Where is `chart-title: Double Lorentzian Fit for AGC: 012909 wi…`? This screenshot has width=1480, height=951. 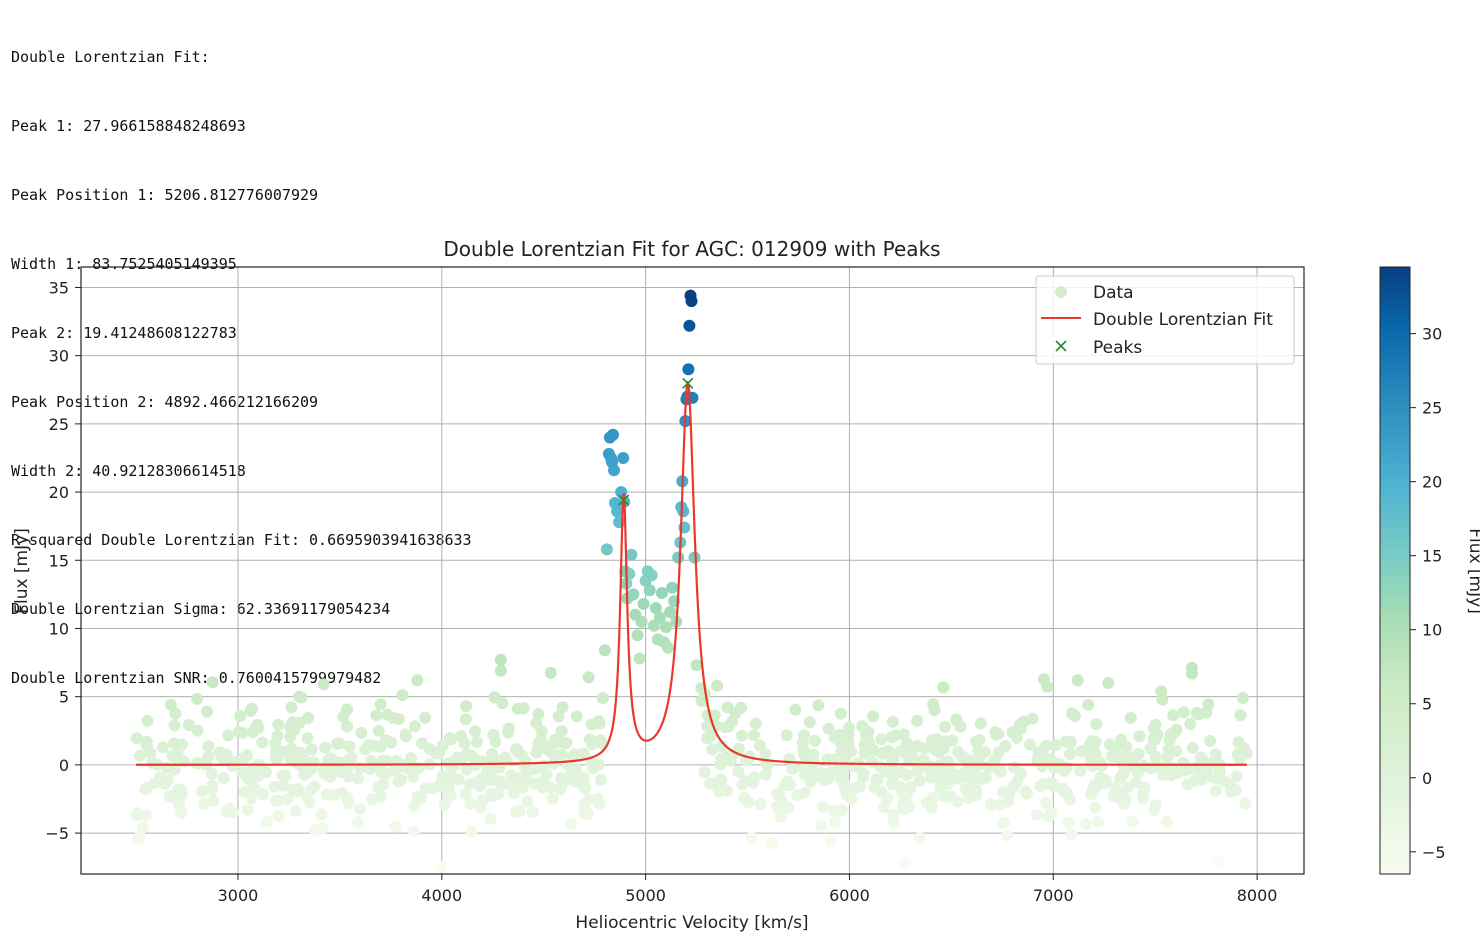 chart-title: Double Lorentzian Fit for AGC: 012909 wi… is located at coordinates (691, 249).